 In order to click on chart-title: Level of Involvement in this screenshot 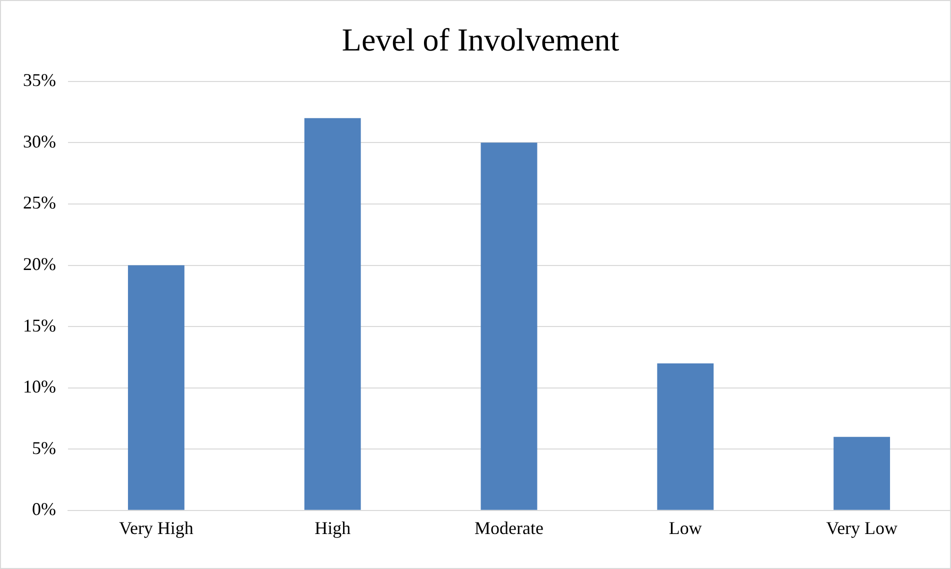, I will do `click(481, 40)`.